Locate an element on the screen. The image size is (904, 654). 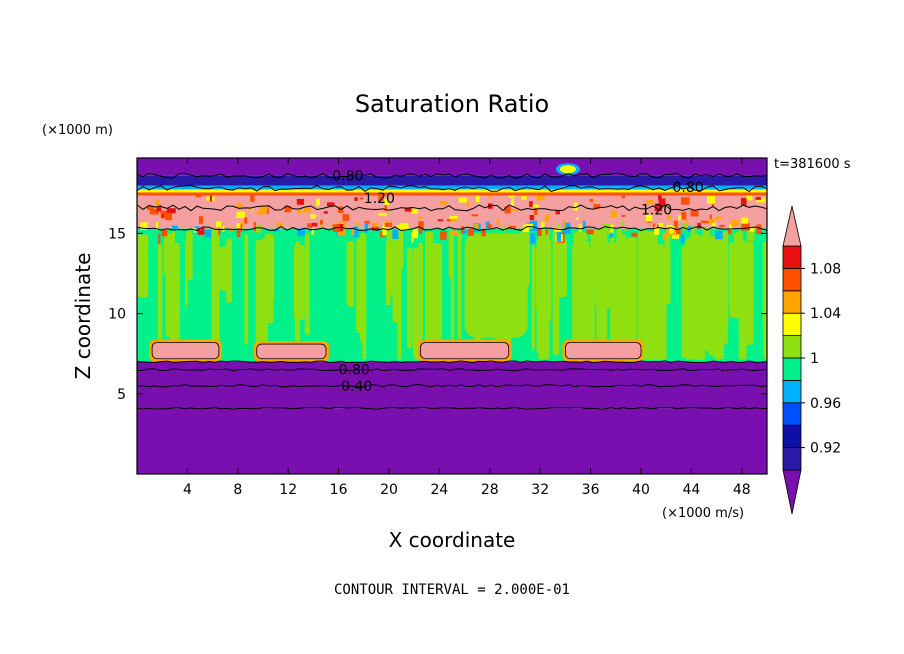
x-tick-label-28: 28 is located at coordinates (490, 490).